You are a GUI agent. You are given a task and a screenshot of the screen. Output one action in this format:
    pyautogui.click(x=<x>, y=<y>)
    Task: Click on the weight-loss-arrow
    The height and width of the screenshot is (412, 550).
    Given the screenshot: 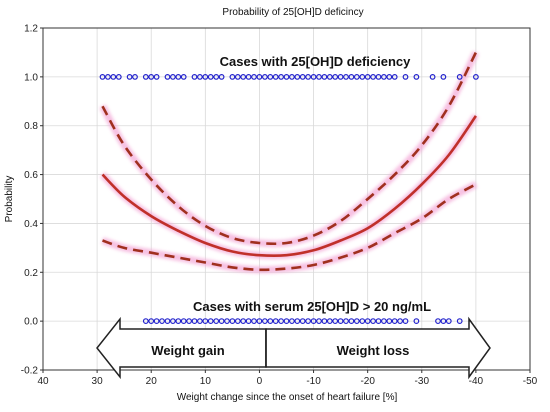 What is the action you would take?
    pyautogui.click(x=378, y=348)
    